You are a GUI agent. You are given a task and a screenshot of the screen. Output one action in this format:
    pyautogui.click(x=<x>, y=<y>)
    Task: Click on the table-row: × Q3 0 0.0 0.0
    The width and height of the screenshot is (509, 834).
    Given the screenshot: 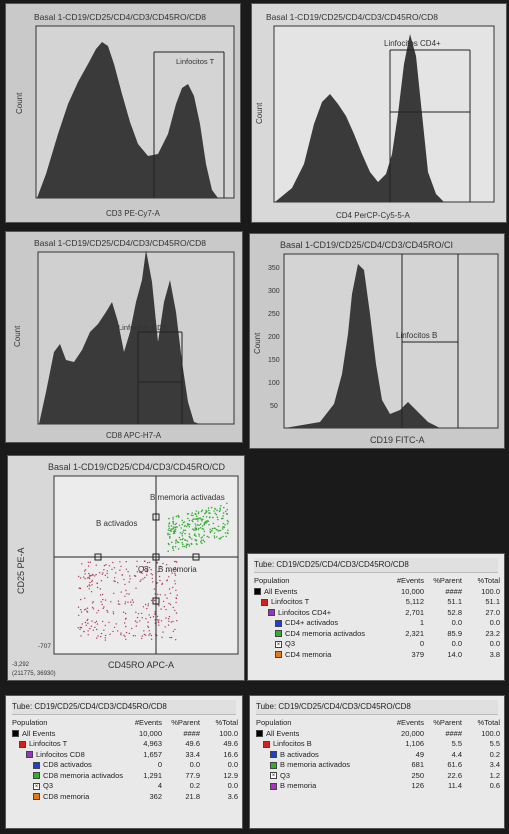 What is the action you would take?
    pyautogui.click(x=377, y=644)
    